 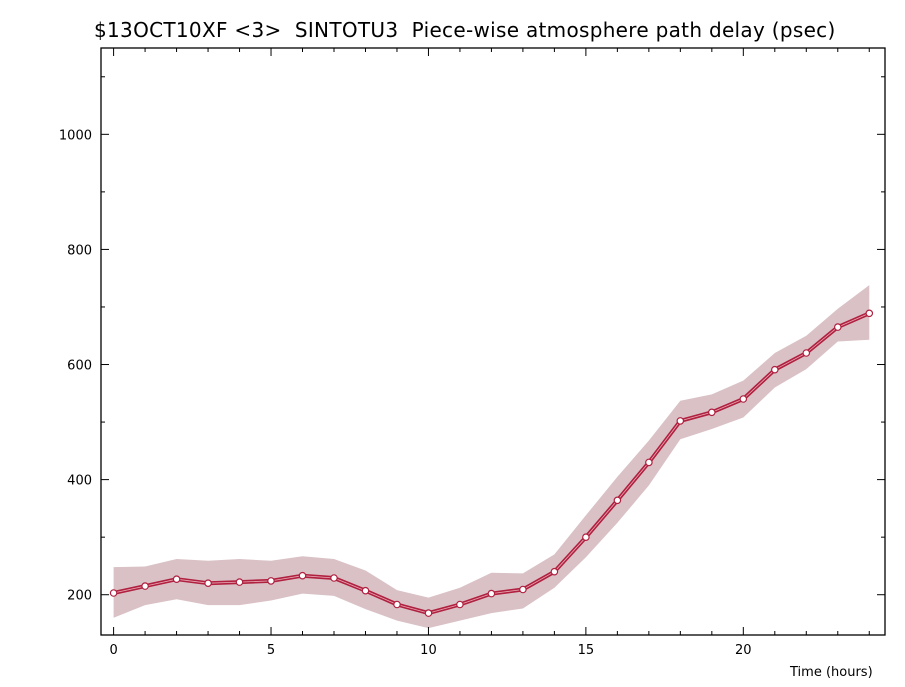 What do you see at coordinates (271, 650) in the screenshot?
I see `x-tick-label: 5` at bounding box center [271, 650].